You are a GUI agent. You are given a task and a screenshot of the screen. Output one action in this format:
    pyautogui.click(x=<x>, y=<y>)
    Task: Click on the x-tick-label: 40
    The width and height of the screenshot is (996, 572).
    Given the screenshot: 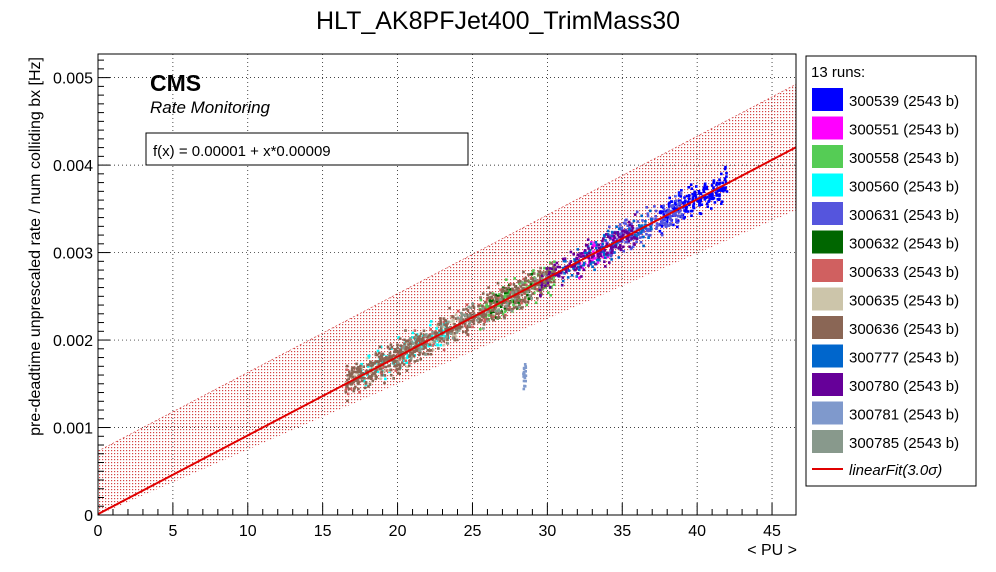 What is the action you would take?
    pyautogui.click(x=697, y=531)
    